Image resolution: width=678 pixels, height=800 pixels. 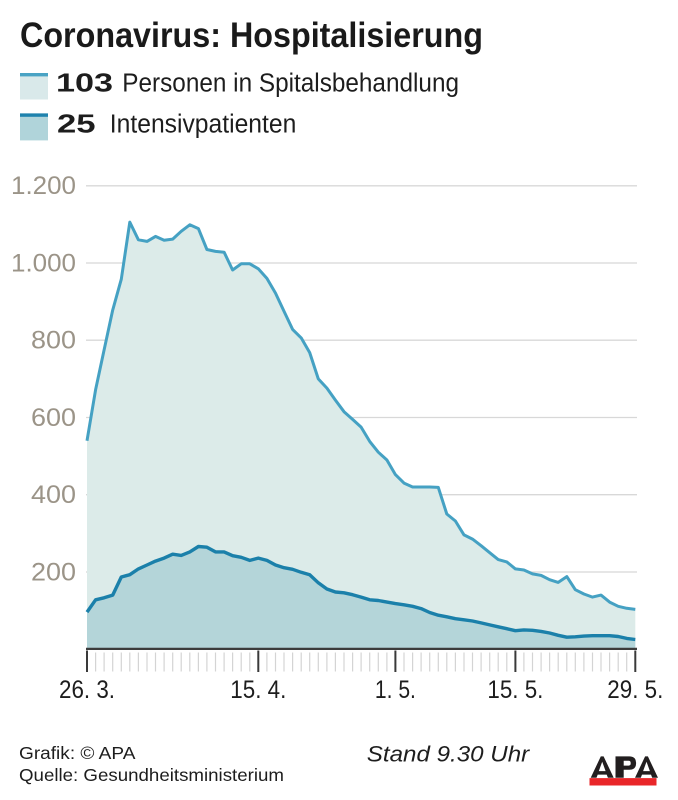 I want to click on svg-text: 600, so click(x=53, y=418).